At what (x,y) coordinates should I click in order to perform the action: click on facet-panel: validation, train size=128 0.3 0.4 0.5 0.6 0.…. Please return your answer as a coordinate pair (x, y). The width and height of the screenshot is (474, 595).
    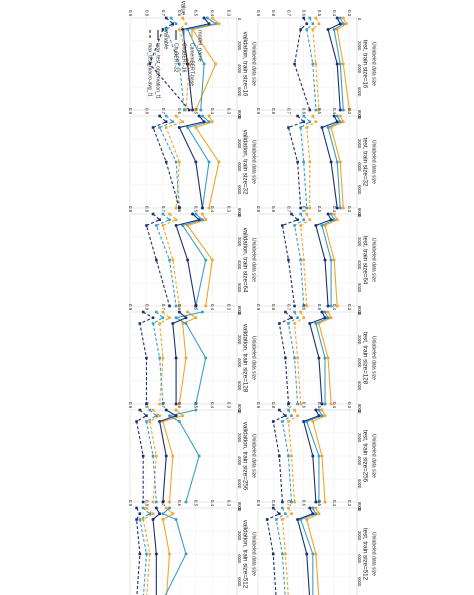
    Looking at the image, I should click on (188, 359).